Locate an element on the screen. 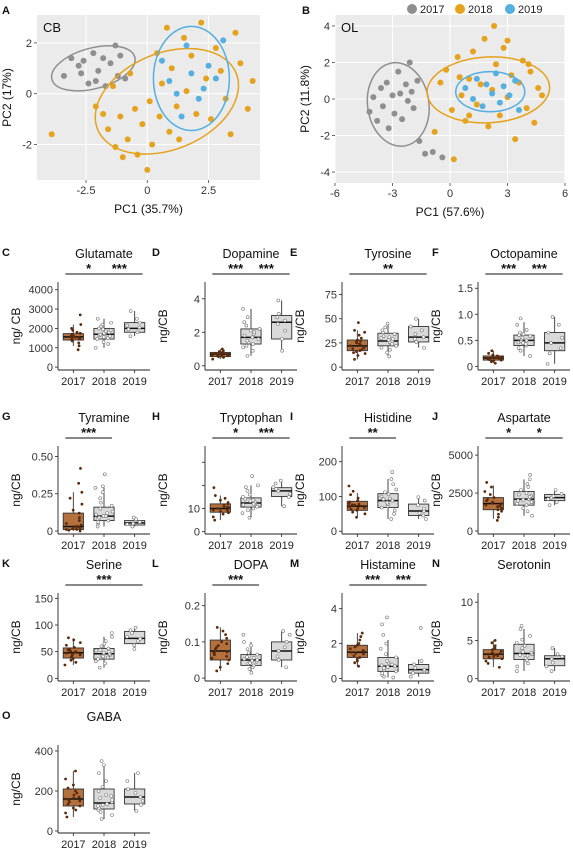 This screenshot has height=850, width=573. points-2019 is located at coordinates (554, 340).